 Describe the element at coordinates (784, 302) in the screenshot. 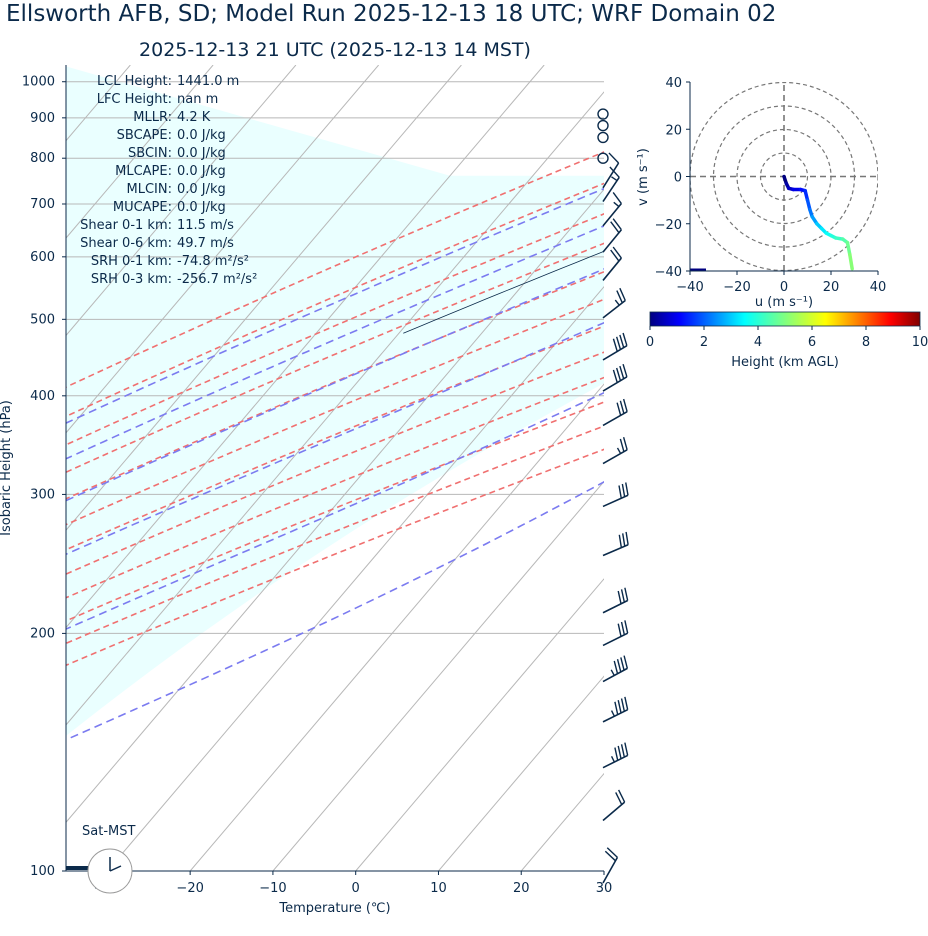

I see `hodograph-x-label: u (m s⁻¹)` at that location.